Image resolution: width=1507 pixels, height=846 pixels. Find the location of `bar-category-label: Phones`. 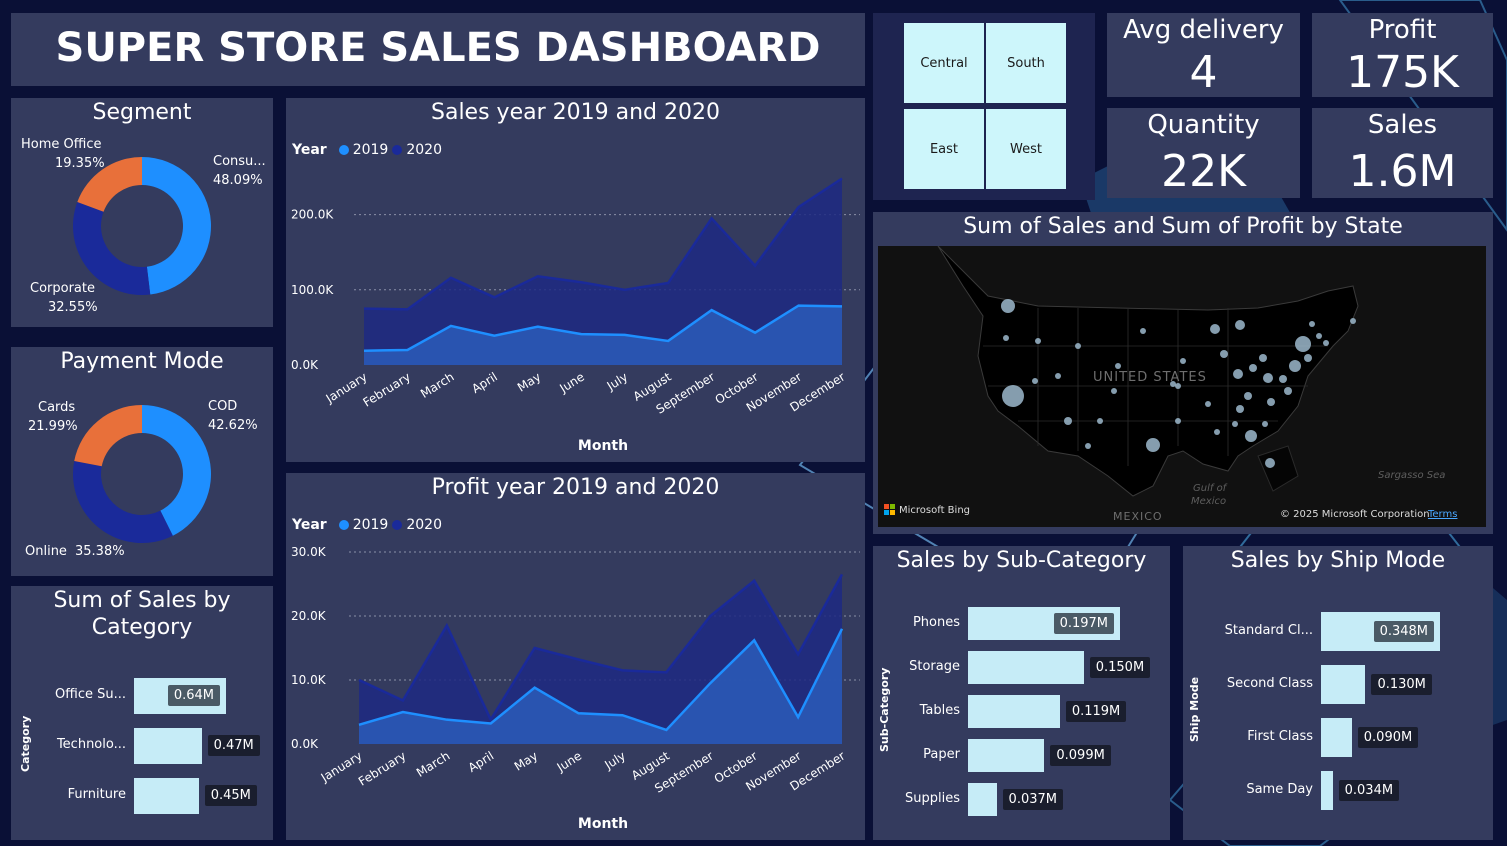

bar-category-label: Phones is located at coordinates (936, 622).